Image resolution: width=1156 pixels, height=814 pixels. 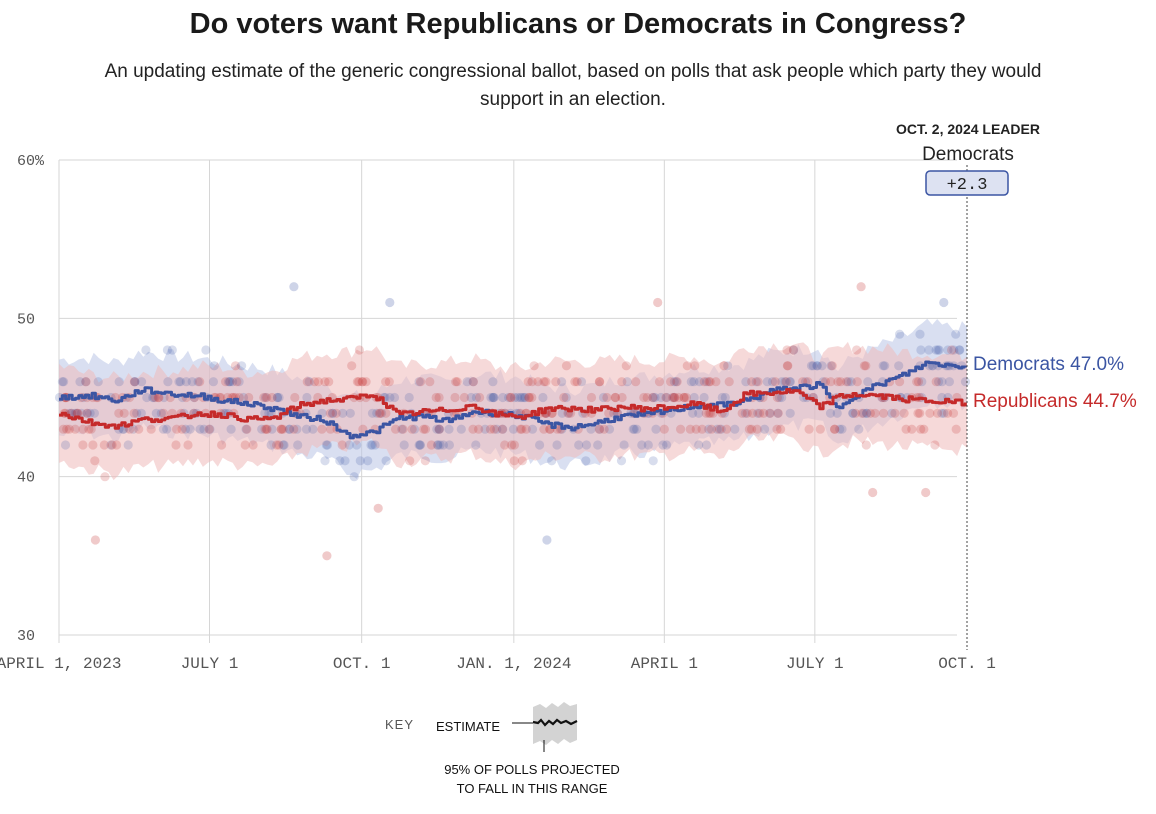 What do you see at coordinates (31, 161) in the screenshot?
I see `y-tick-label: 60%` at bounding box center [31, 161].